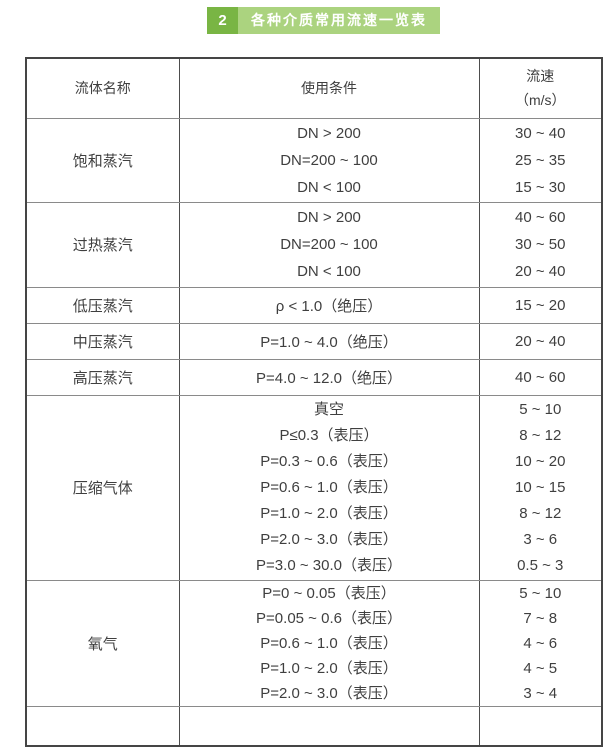  I want to click on speeds-cell: 5 ~ 10 7 ~ 8 4 ~ 6 4 ~ 5 3 ~ 4, so click(540, 643).